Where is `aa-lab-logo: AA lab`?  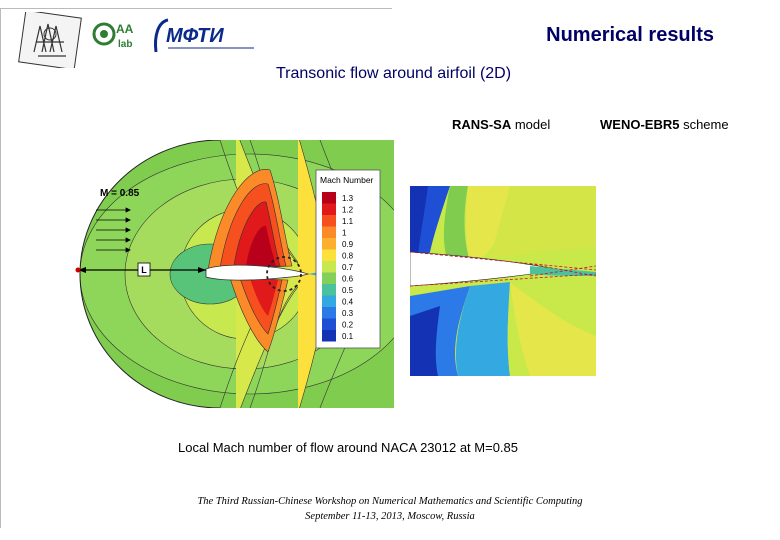 aa-lab-logo: AA lab is located at coordinates (113, 36).